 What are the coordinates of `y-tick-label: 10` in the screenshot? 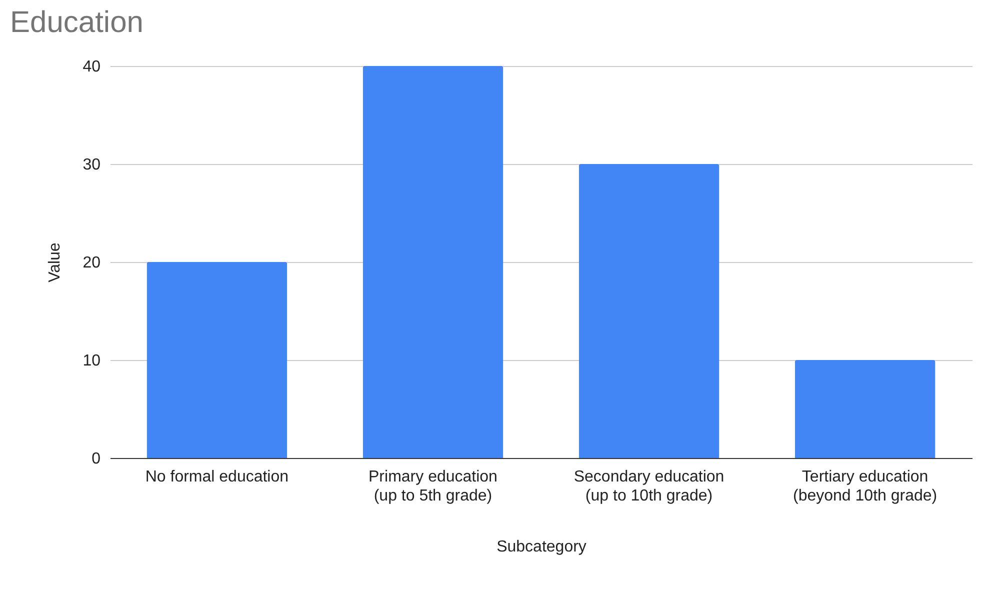 It's located at (91, 361).